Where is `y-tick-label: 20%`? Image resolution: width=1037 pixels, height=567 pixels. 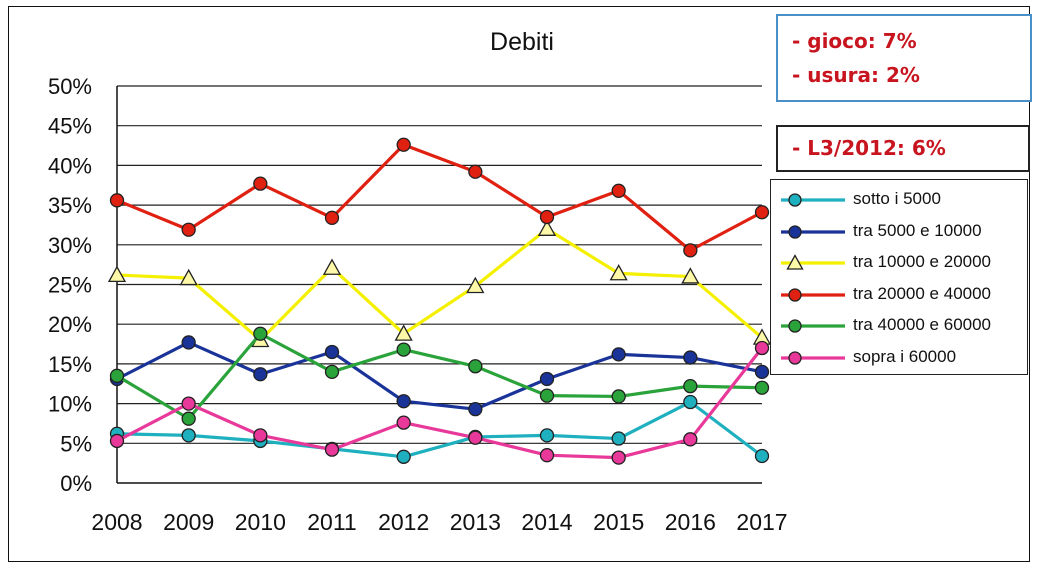 y-tick-label: 20% is located at coordinates (70, 324).